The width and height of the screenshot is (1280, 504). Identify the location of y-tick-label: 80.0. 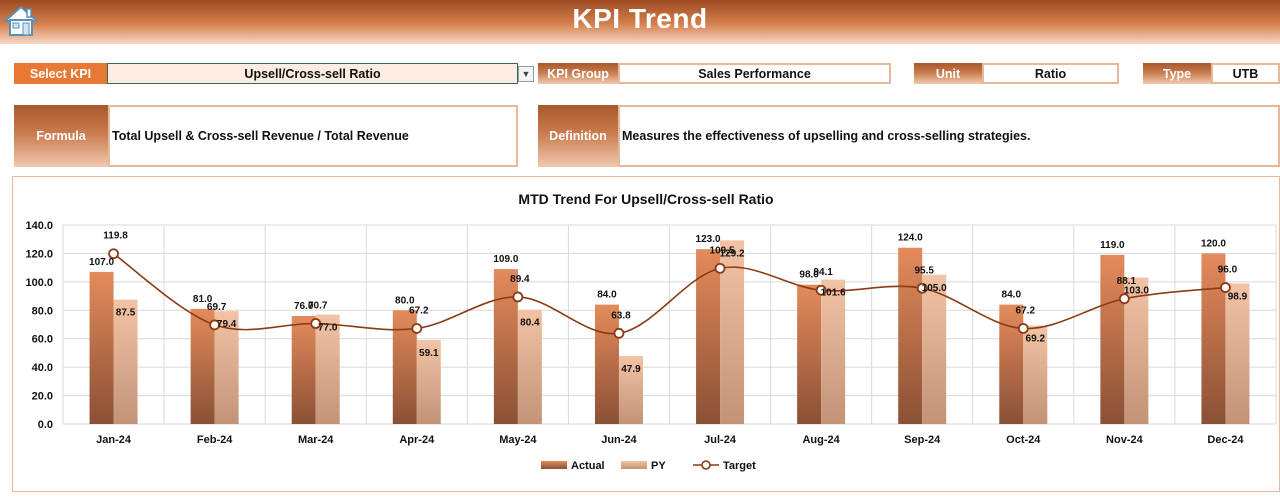
(42, 311).